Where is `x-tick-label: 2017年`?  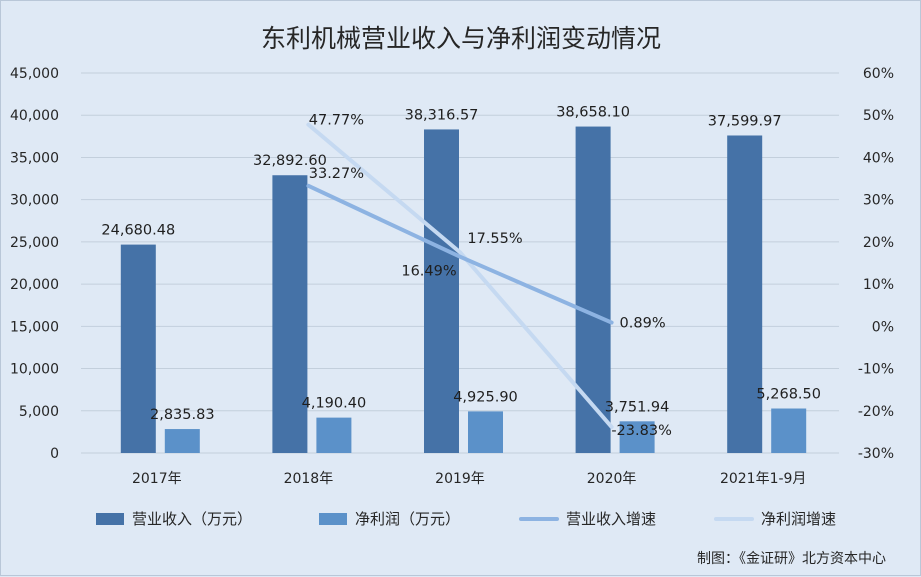
x-tick-label: 2017年 is located at coordinates (157, 479).